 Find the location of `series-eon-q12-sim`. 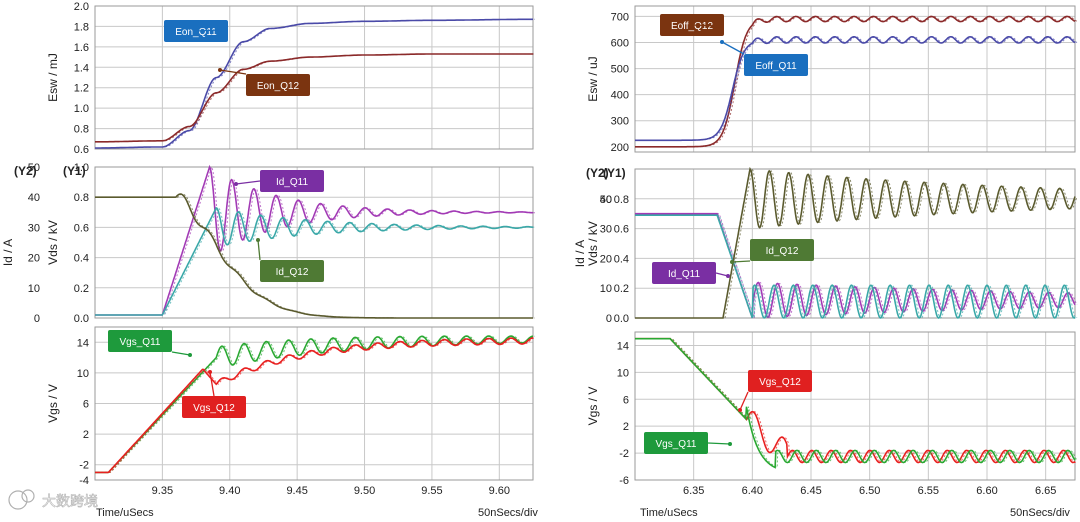

series-eon-q12-sim is located at coordinates (316, 98).